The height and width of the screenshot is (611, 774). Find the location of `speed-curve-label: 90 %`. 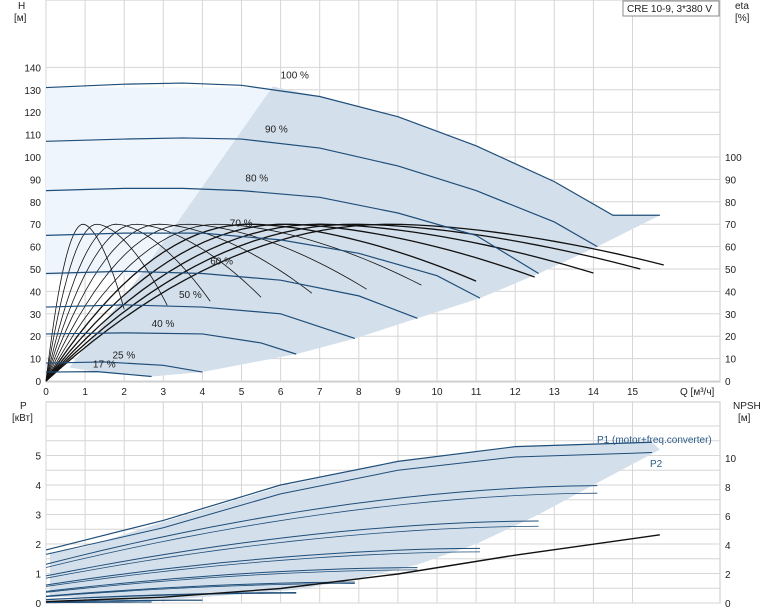

speed-curve-label: 90 % is located at coordinates (276, 129).